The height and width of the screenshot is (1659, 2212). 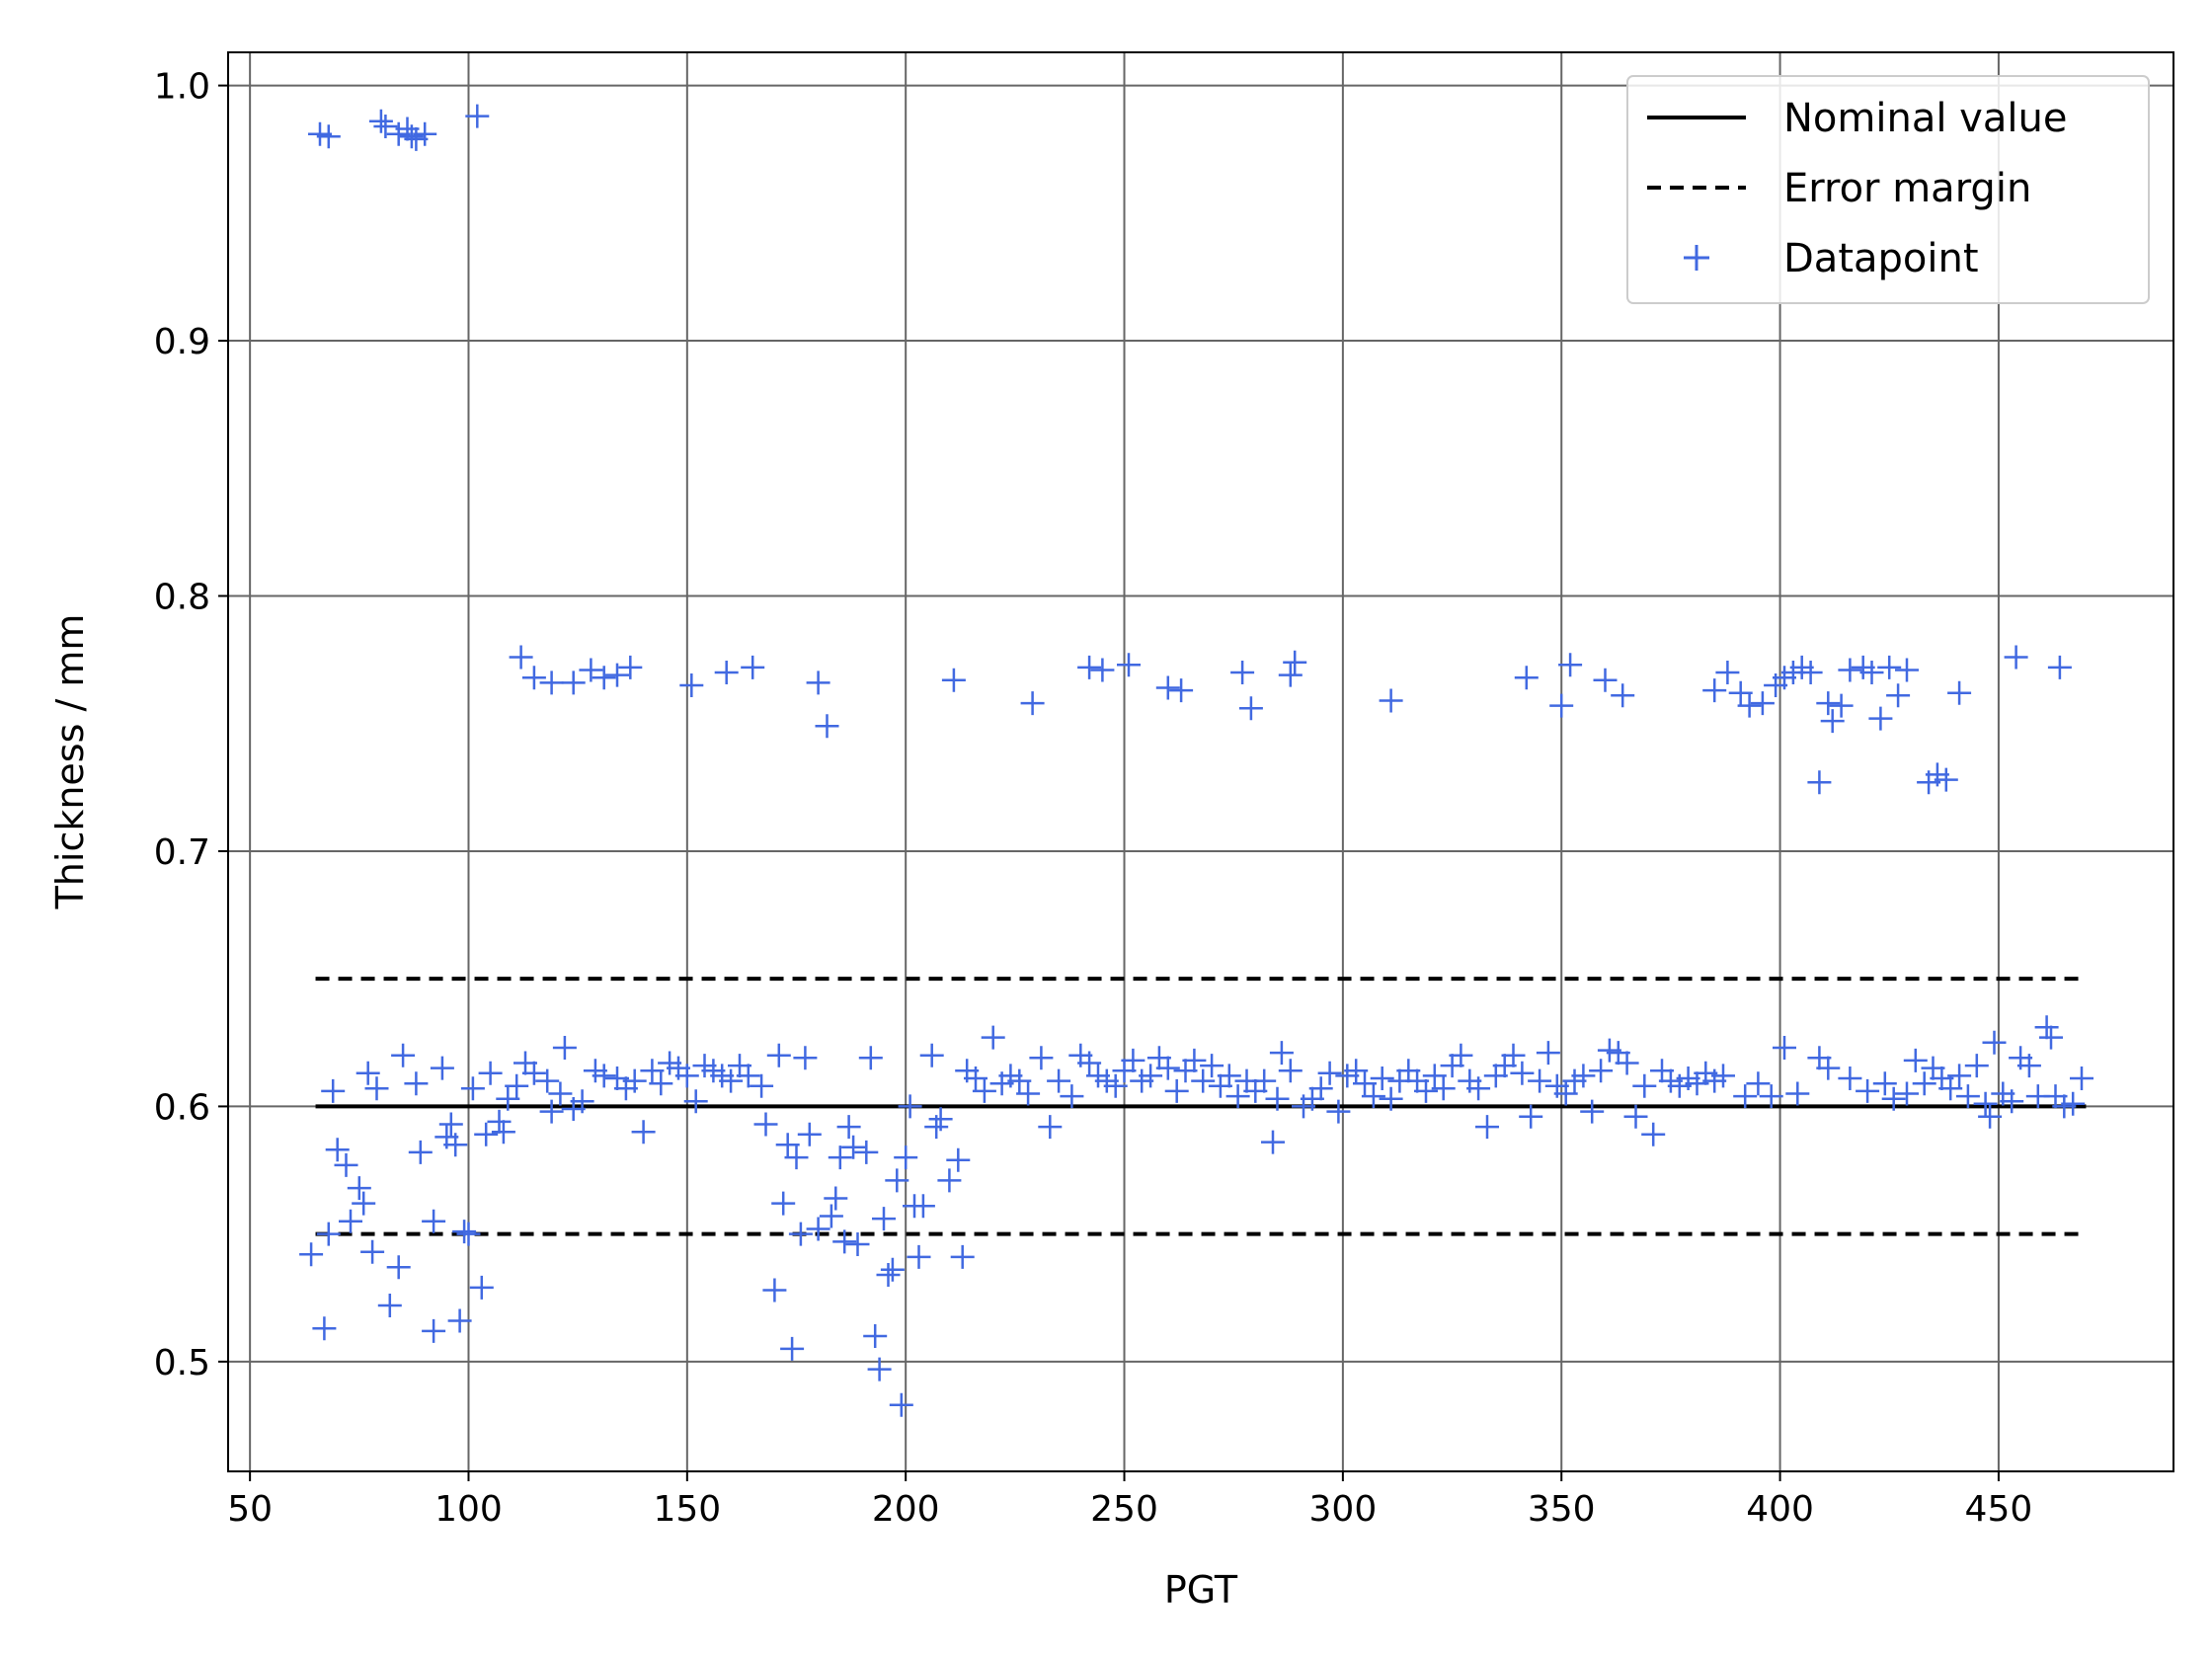 What do you see at coordinates (182, 1363) in the screenshot?
I see `y-tick-label: 0.5` at bounding box center [182, 1363].